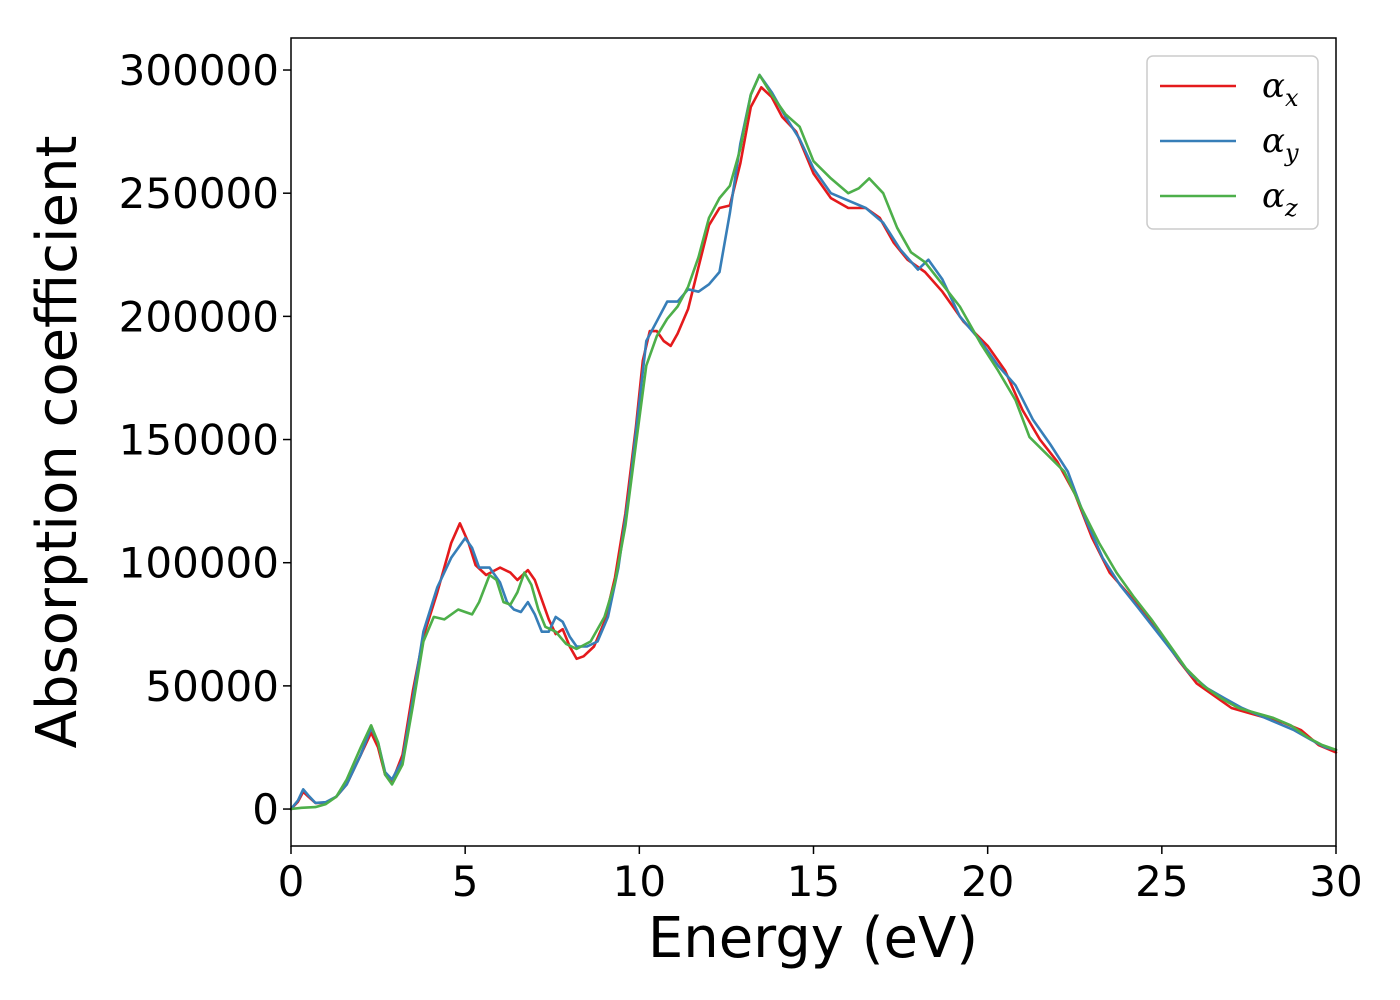 This screenshot has width=1400, height=1000. I want to click on y-tick-label: 50000, so click(212, 686).